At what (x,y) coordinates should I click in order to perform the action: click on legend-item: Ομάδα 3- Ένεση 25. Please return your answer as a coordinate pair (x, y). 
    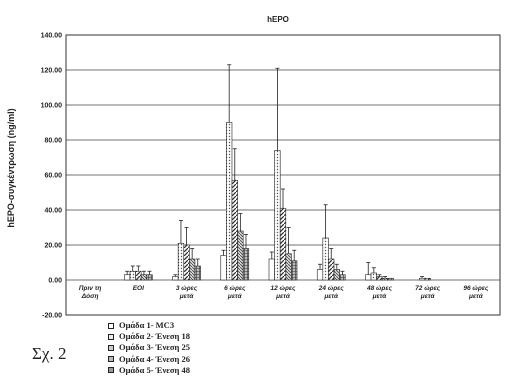
    Looking at the image, I should click on (149, 347).